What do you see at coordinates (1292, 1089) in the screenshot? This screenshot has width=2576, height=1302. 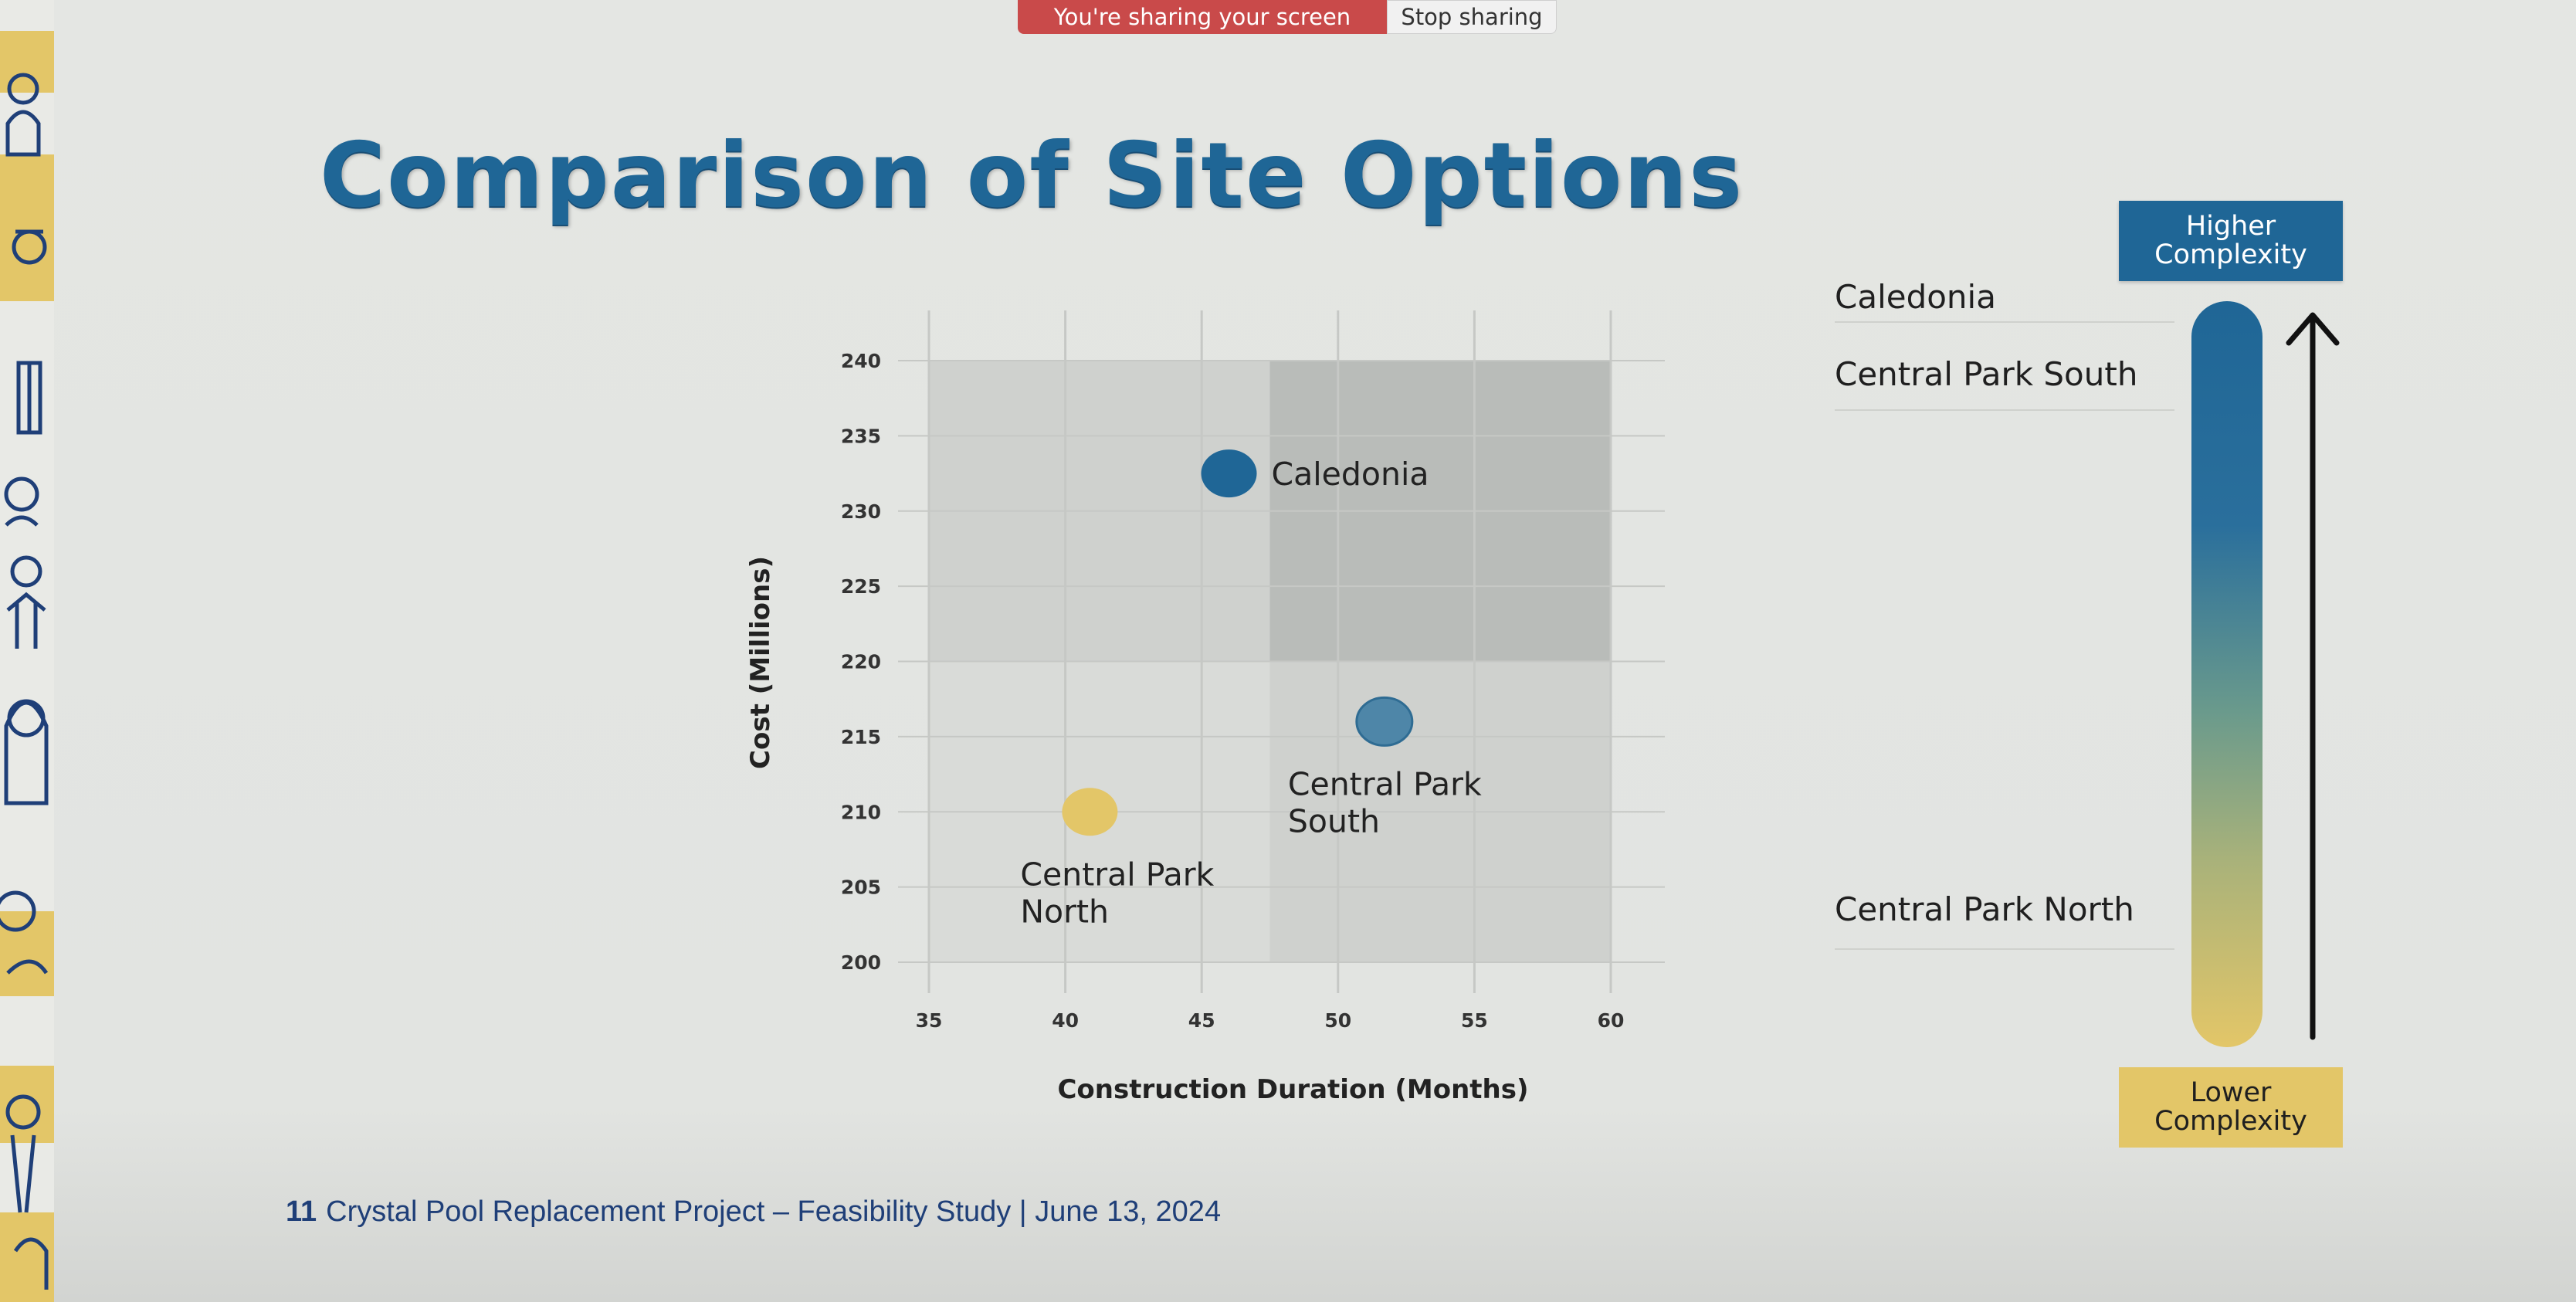 I see `x-axis-title: Construction Duration (Months)` at bounding box center [1292, 1089].